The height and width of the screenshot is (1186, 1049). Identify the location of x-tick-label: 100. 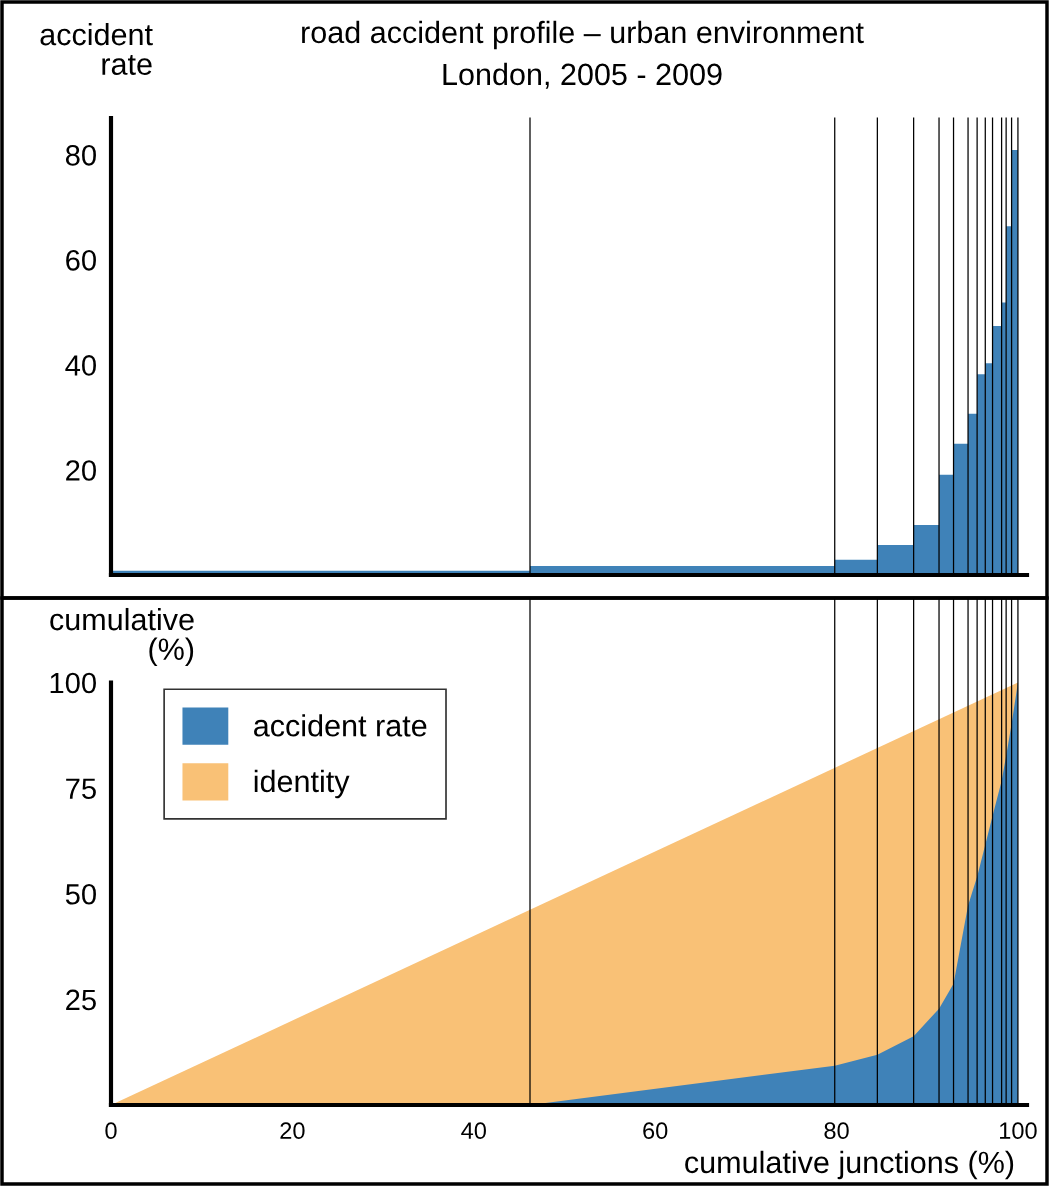
(1018, 1131).